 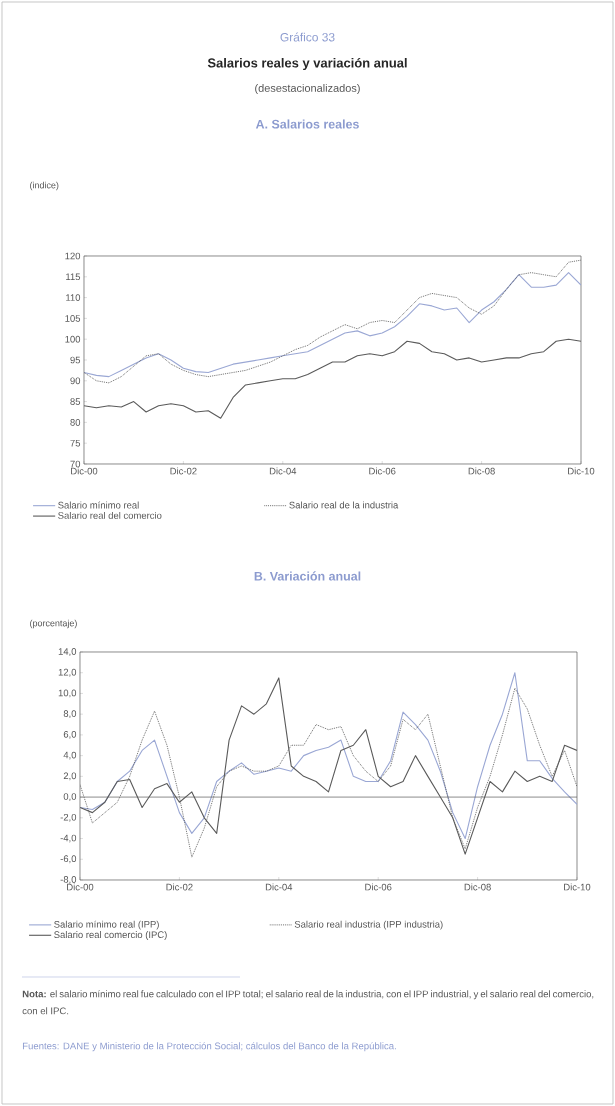 What do you see at coordinates (70, 714) in the screenshot?
I see `y-tick-label: 8,0` at bounding box center [70, 714].